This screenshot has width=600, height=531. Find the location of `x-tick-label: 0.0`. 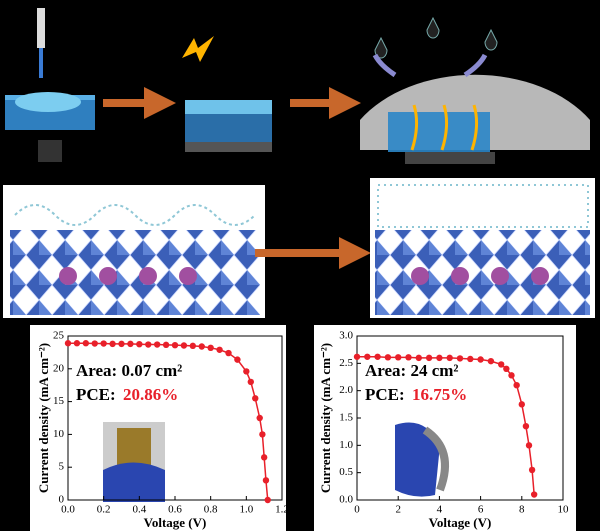

x-tick-label: 0.0 is located at coordinates (68, 510).